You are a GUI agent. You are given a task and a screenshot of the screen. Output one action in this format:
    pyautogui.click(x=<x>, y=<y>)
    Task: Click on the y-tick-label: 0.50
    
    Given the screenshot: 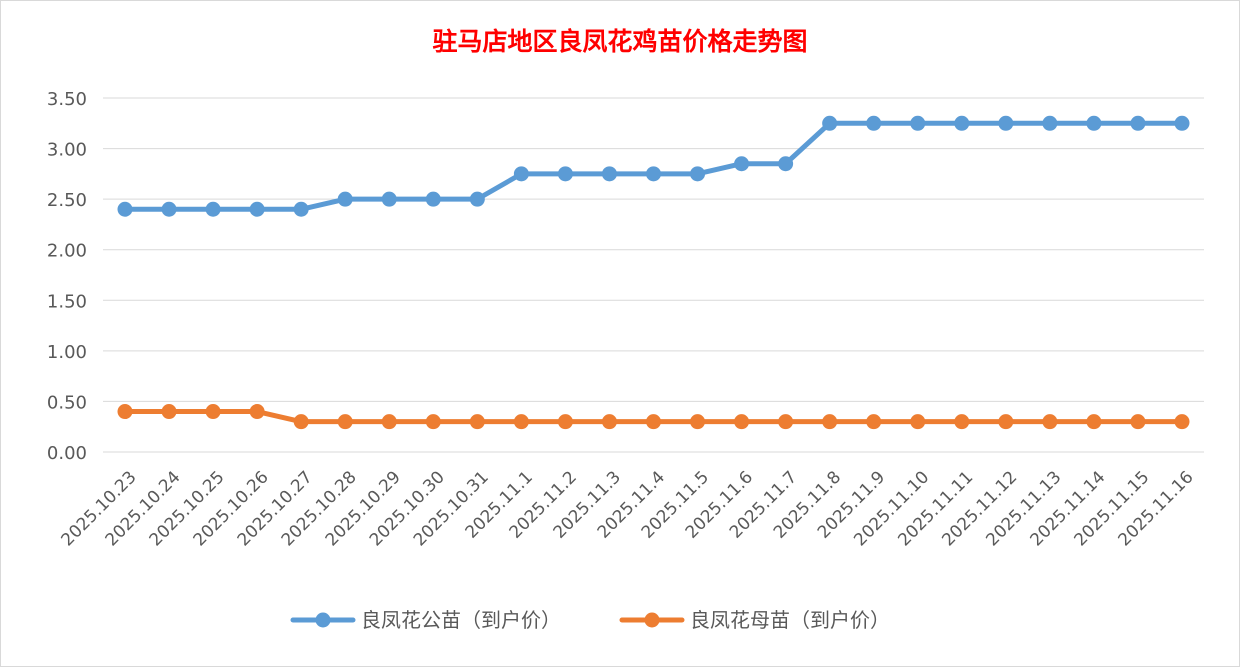 What is the action you would take?
    pyautogui.click(x=67, y=402)
    